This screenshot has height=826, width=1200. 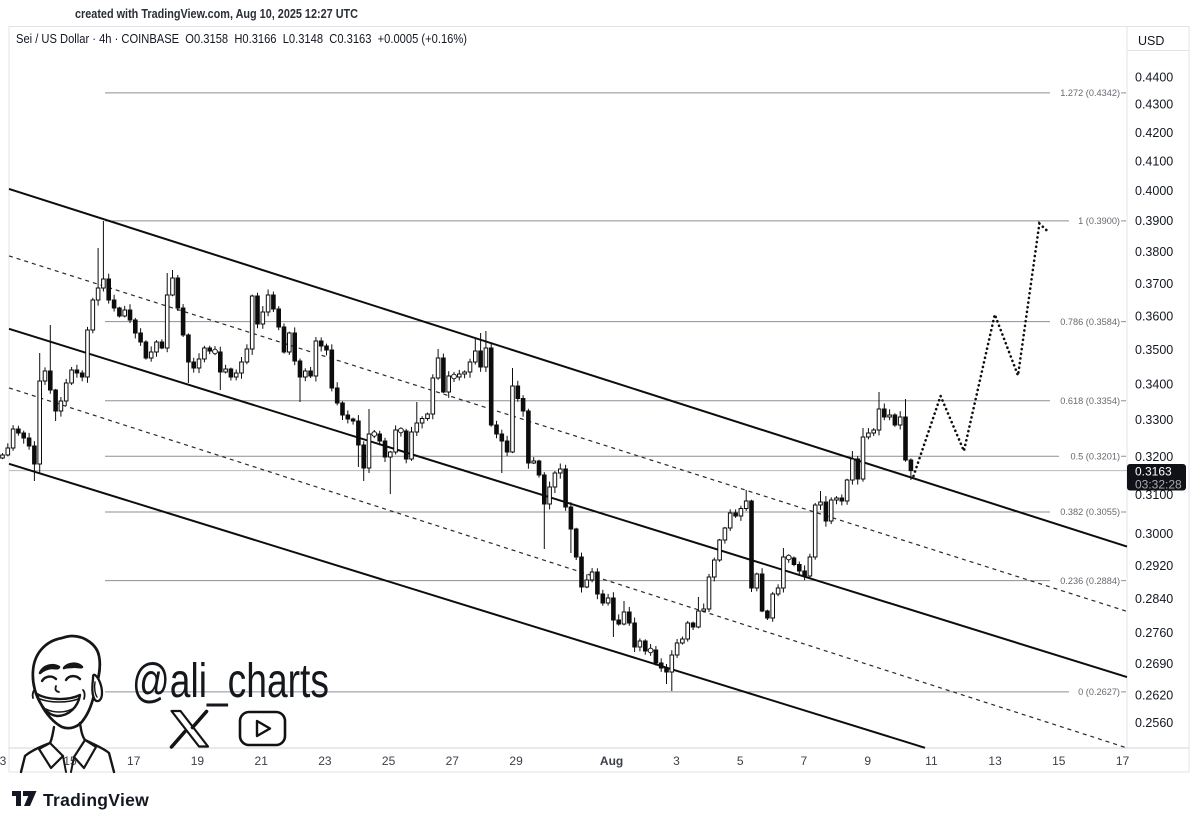 What do you see at coordinates (1099, 692) in the screenshot?
I see `svg-text: 0 (0.2627)` at bounding box center [1099, 692].